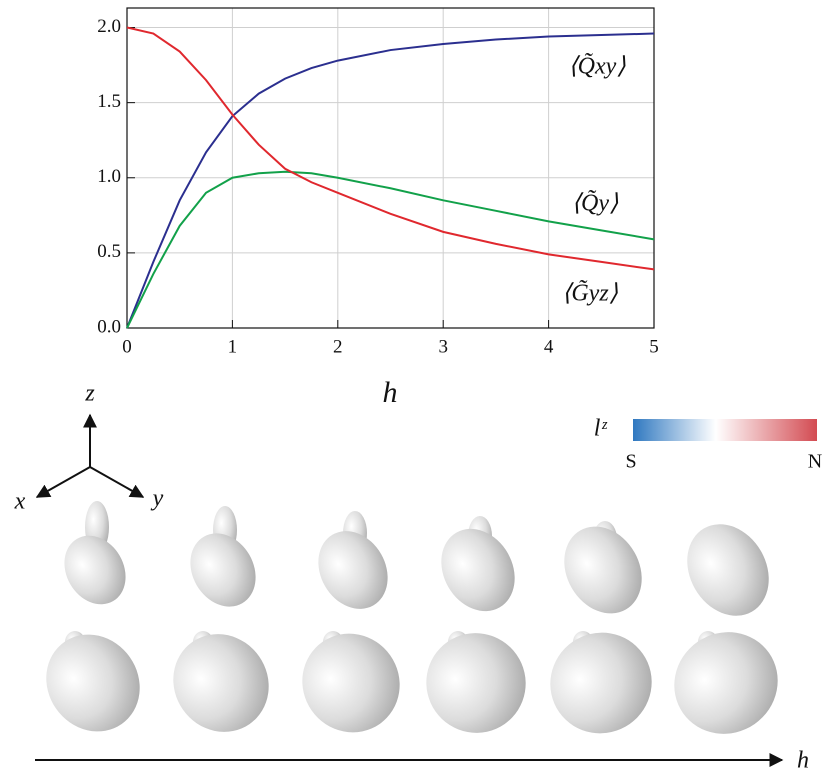  Describe the element at coordinates (109, 251) in the screenshot. I see `y-tick-label: 0.5` at that location.